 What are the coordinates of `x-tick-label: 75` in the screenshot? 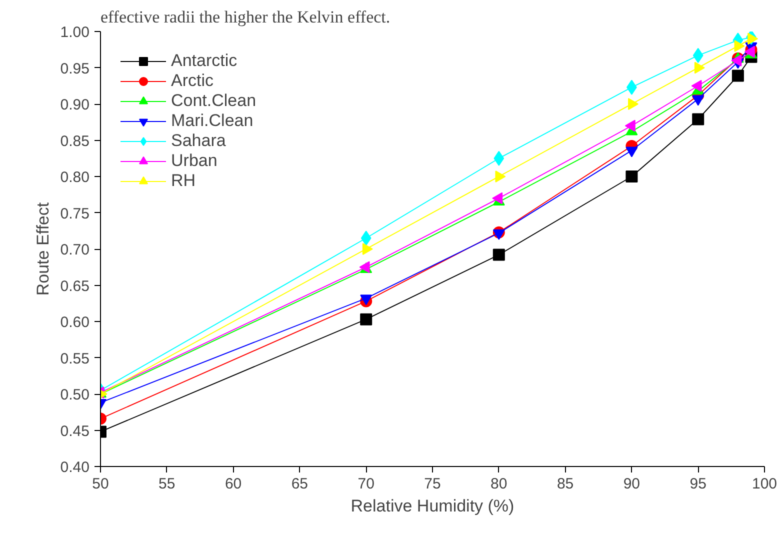 It's located at (432, 484).